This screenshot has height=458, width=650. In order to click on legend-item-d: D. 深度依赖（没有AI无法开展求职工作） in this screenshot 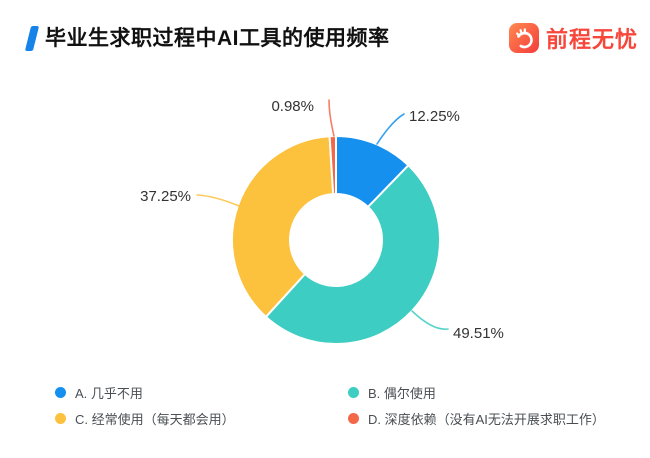, I will do `click(489, 418)`.